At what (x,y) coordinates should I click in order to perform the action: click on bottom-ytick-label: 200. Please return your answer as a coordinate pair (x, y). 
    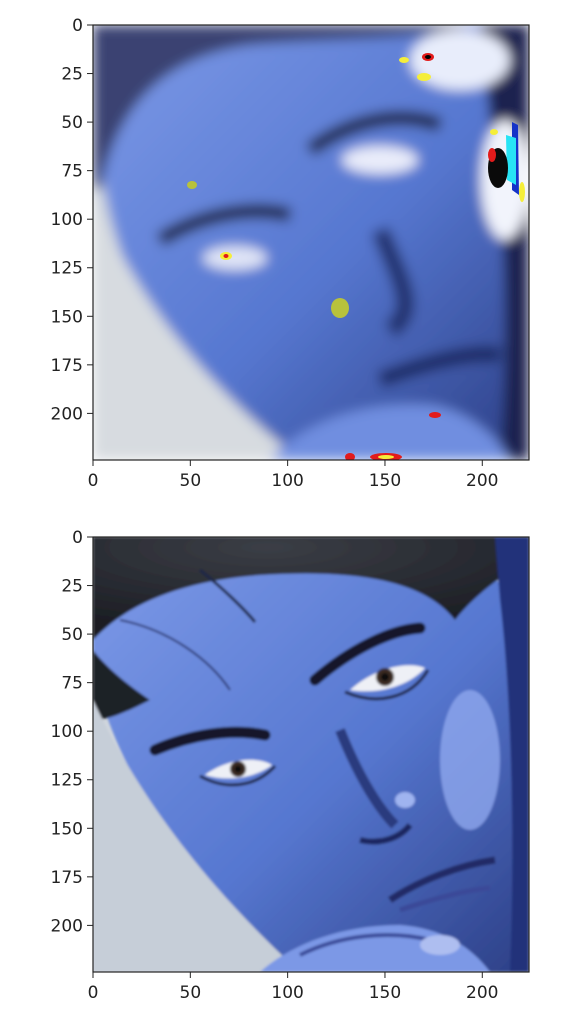
    Looking at the image, I should click on (67, 926).